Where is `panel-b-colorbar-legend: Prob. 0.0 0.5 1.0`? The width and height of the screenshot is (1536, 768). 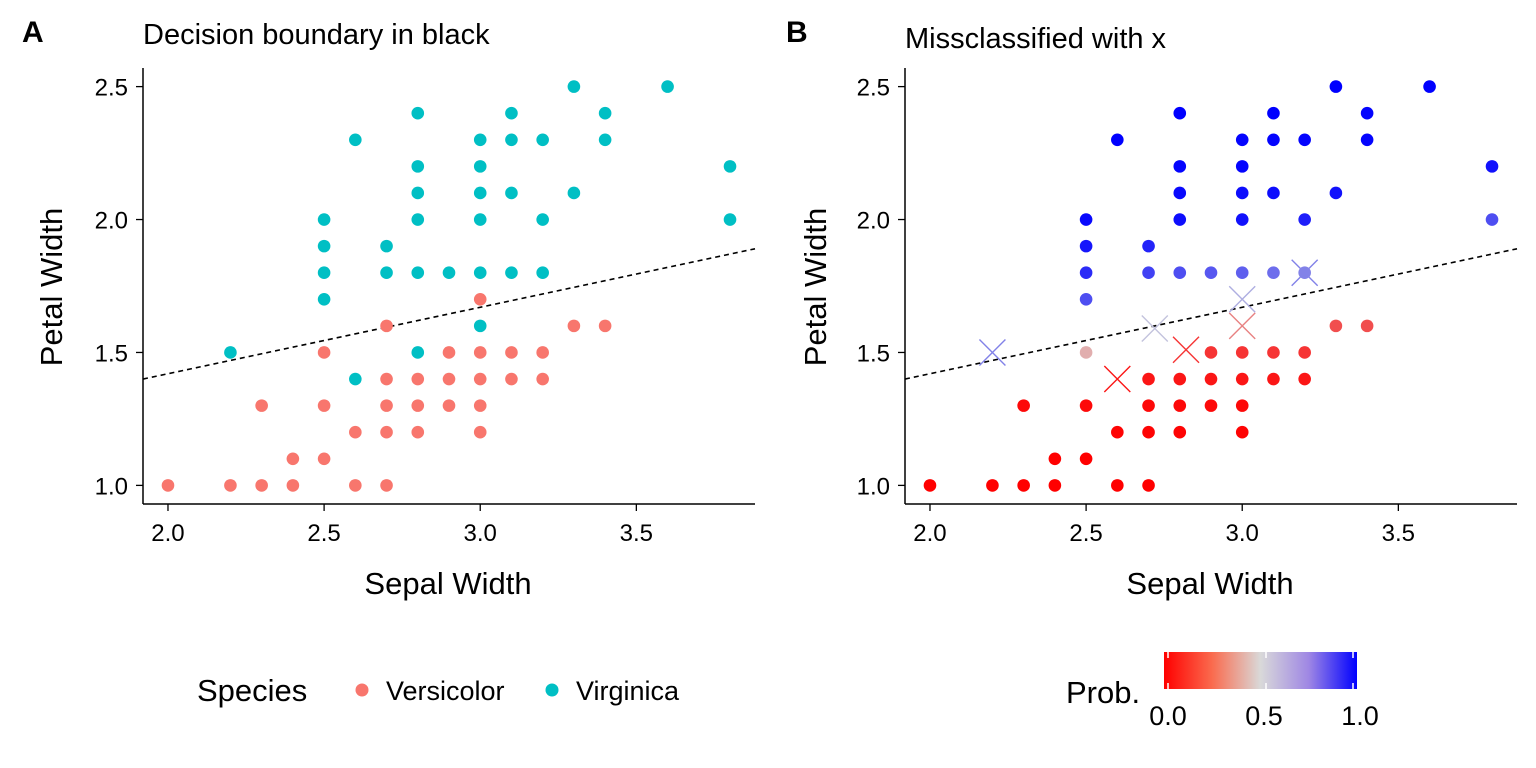 panel-b-colorbar-legend: Prob. 0.0 0.5 1.0 is located at coordinates (1222, 691).